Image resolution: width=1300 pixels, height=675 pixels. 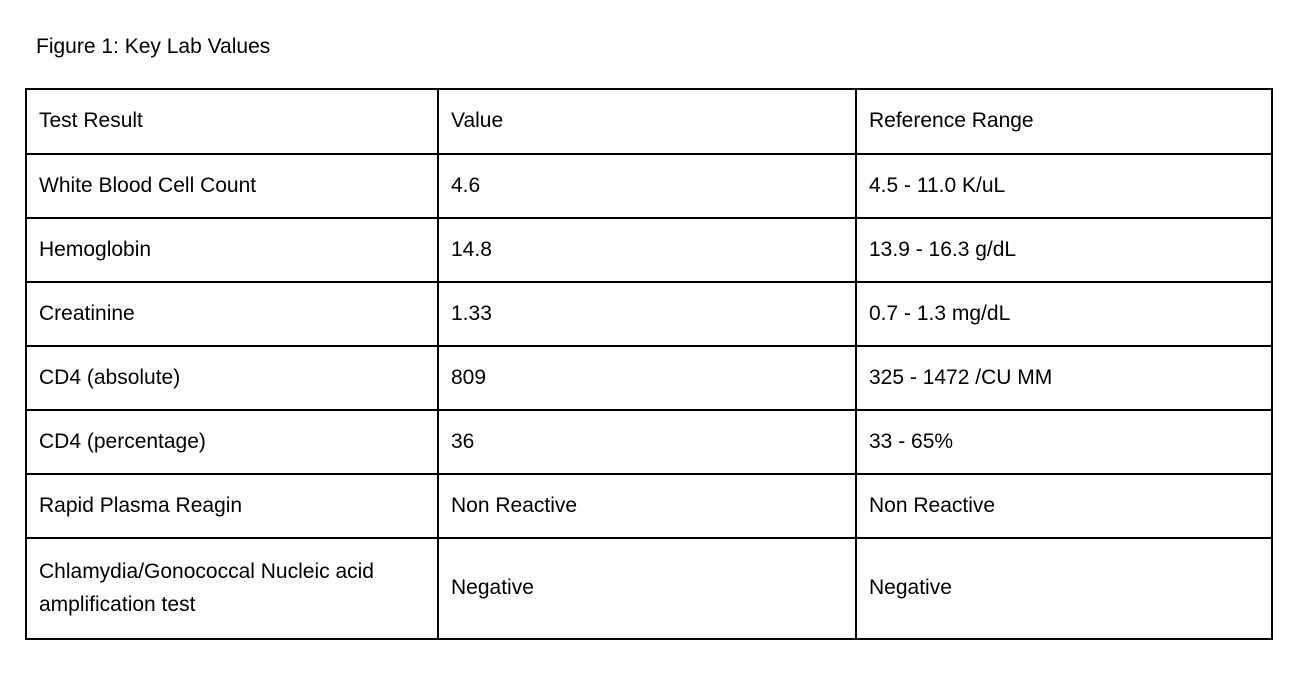 I want to click on table-row: Hemoglobin 14.8 13.9 - 16.3 g/dL, so click(x=649, y=250).